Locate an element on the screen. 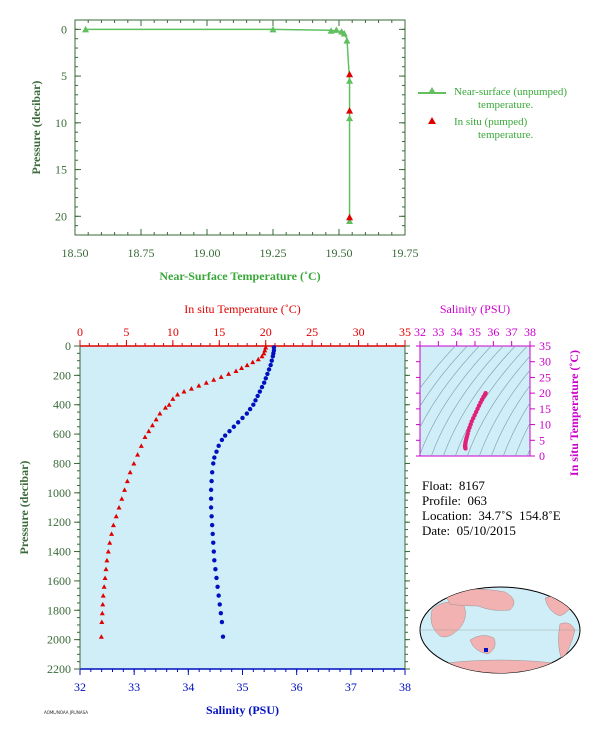 The height and width of the screenshot is (732, 601). float-location-map is located at coordinates (500, 630).